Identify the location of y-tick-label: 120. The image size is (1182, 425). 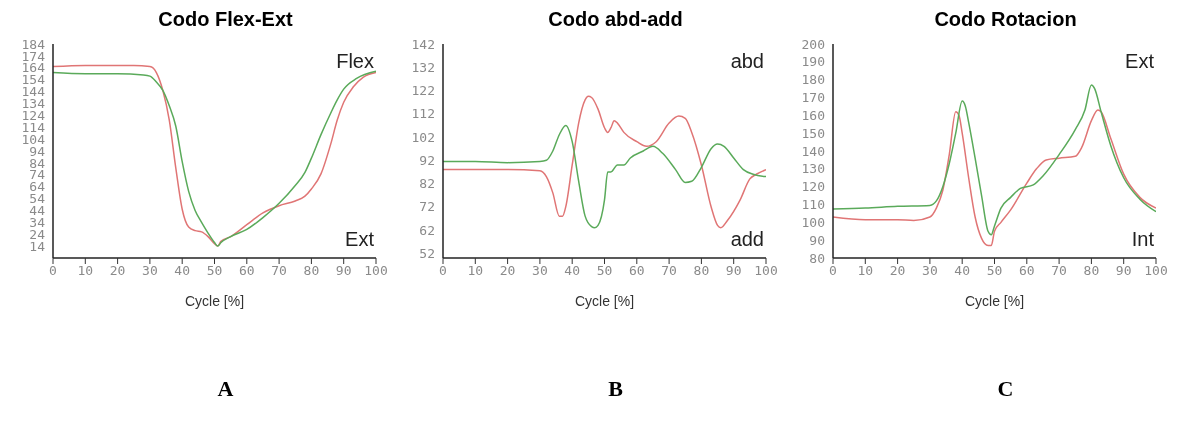
(813, 187).